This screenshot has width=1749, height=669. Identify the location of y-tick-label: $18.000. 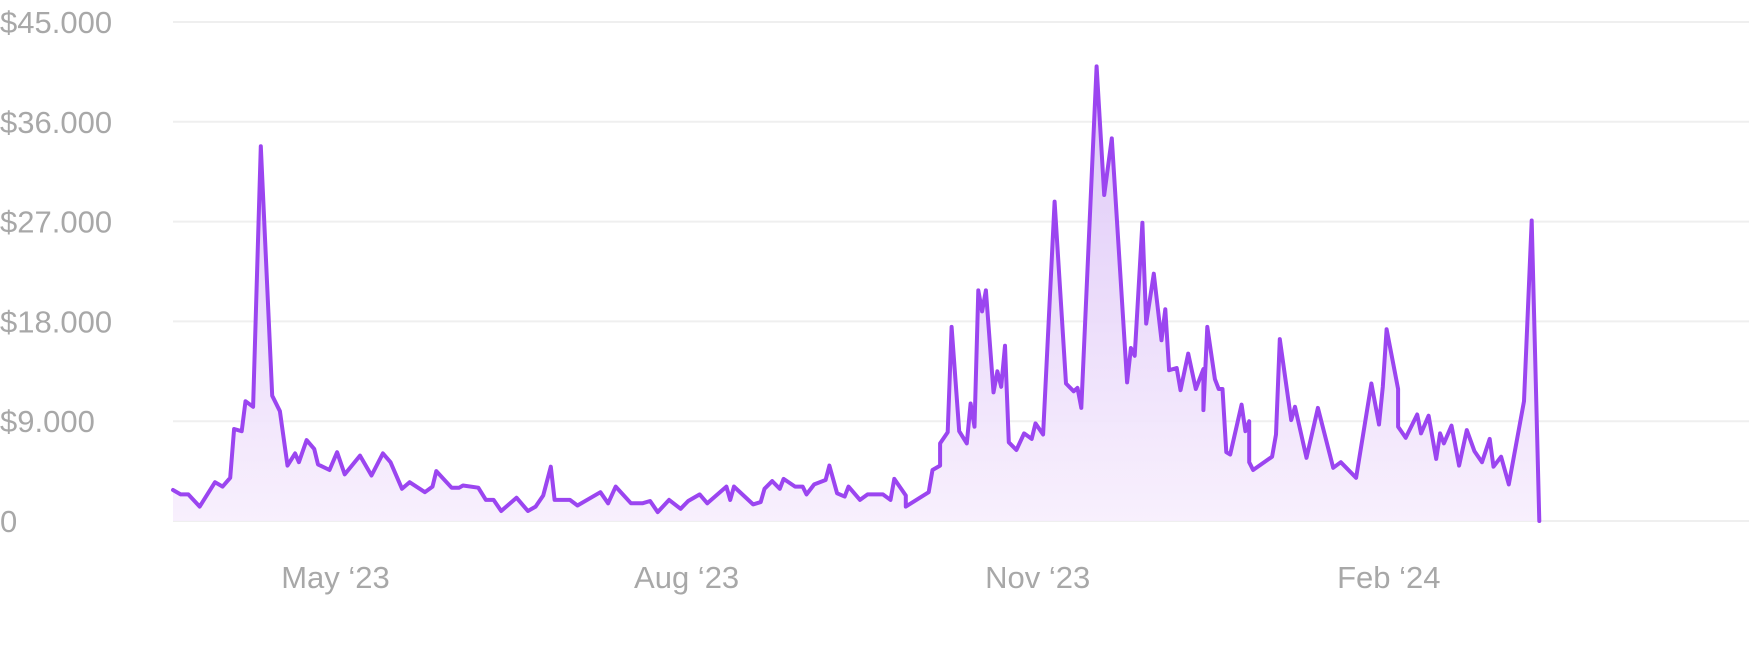
(56, 321).